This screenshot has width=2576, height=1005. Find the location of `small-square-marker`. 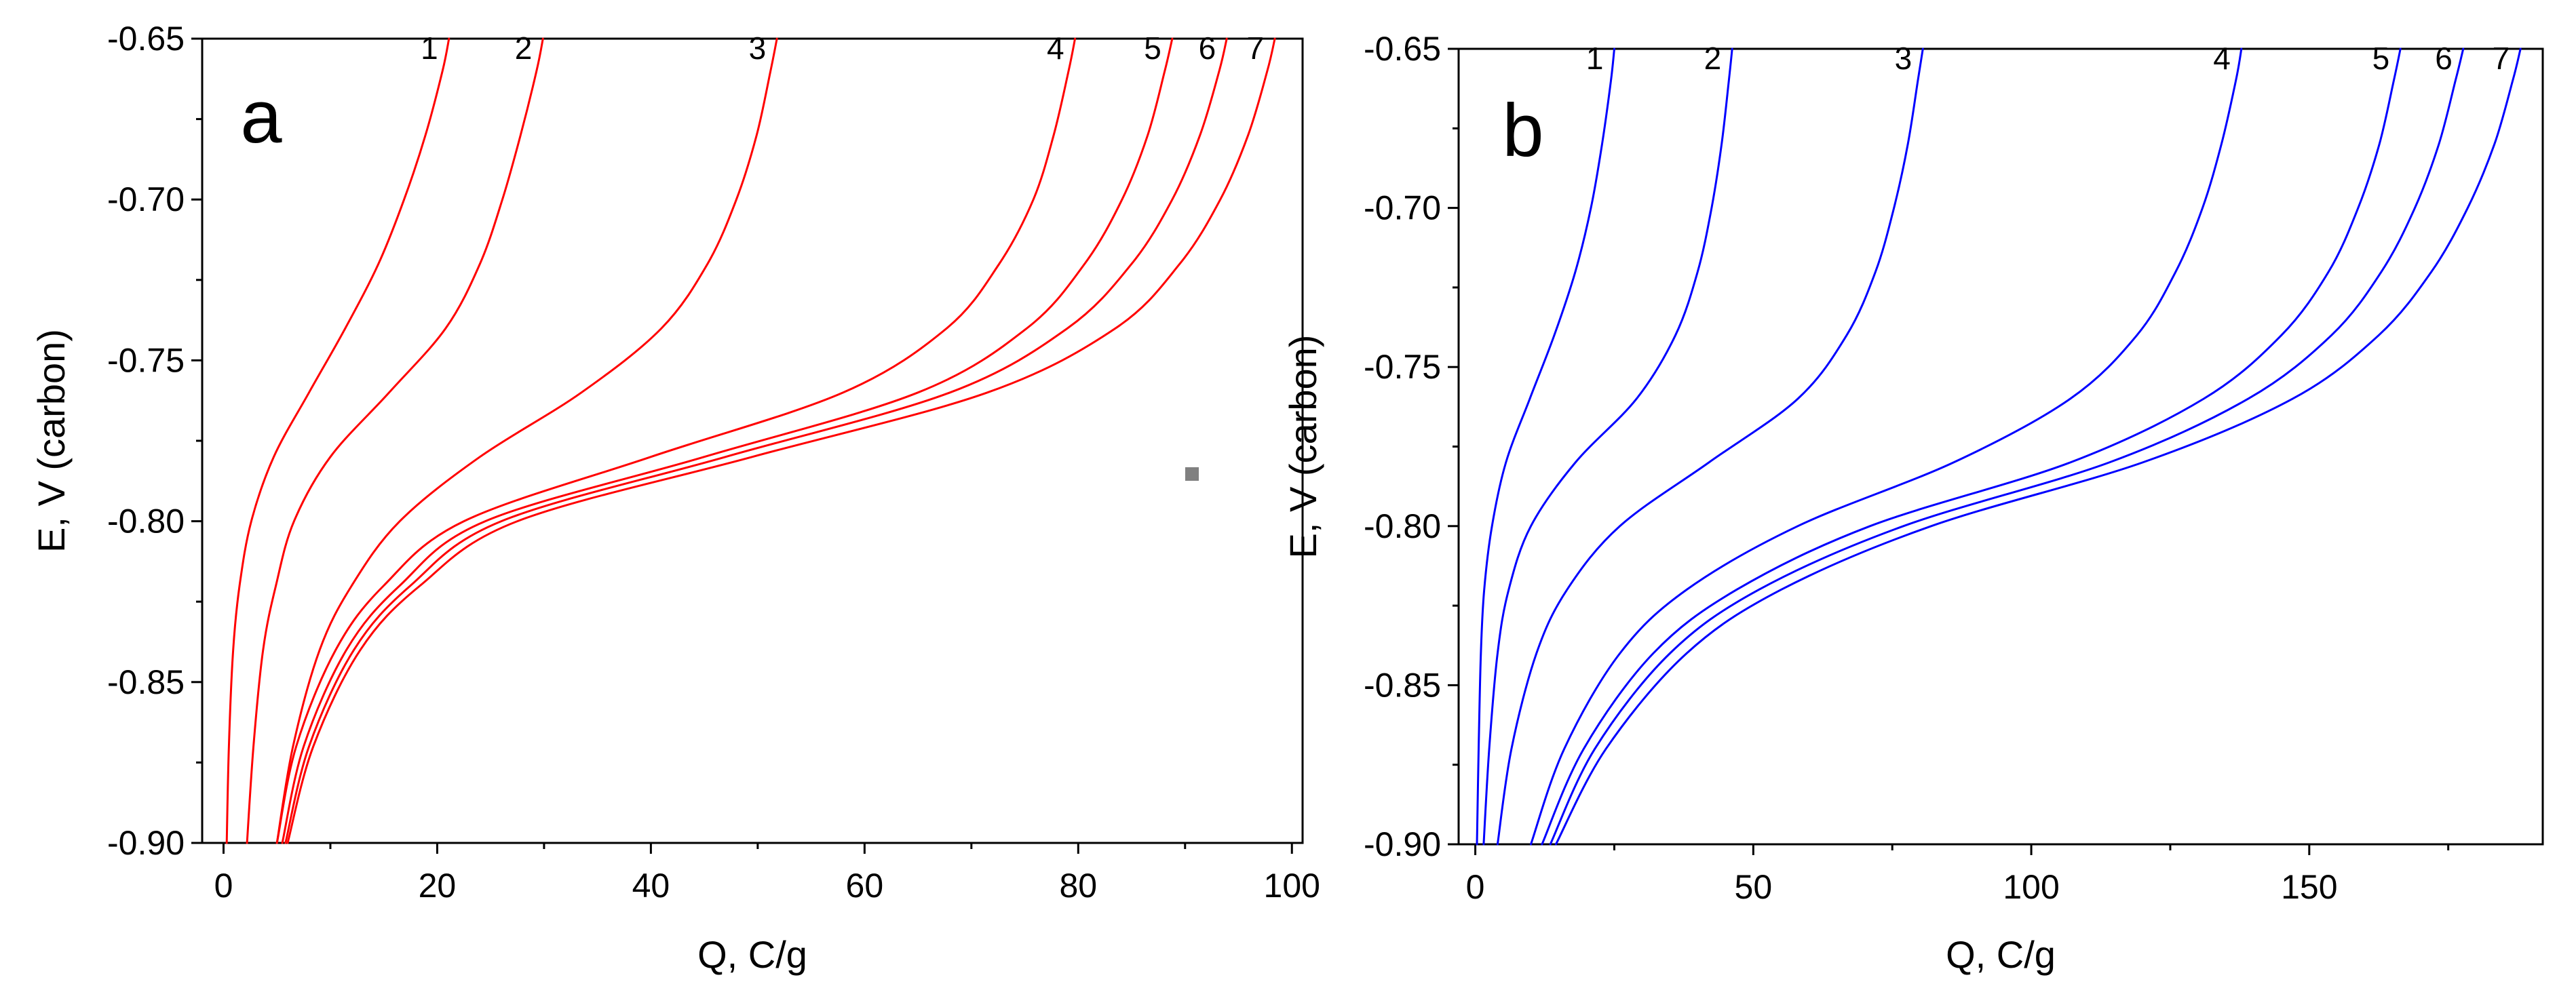

small-square-marker is located at coordinates (1192, 474).